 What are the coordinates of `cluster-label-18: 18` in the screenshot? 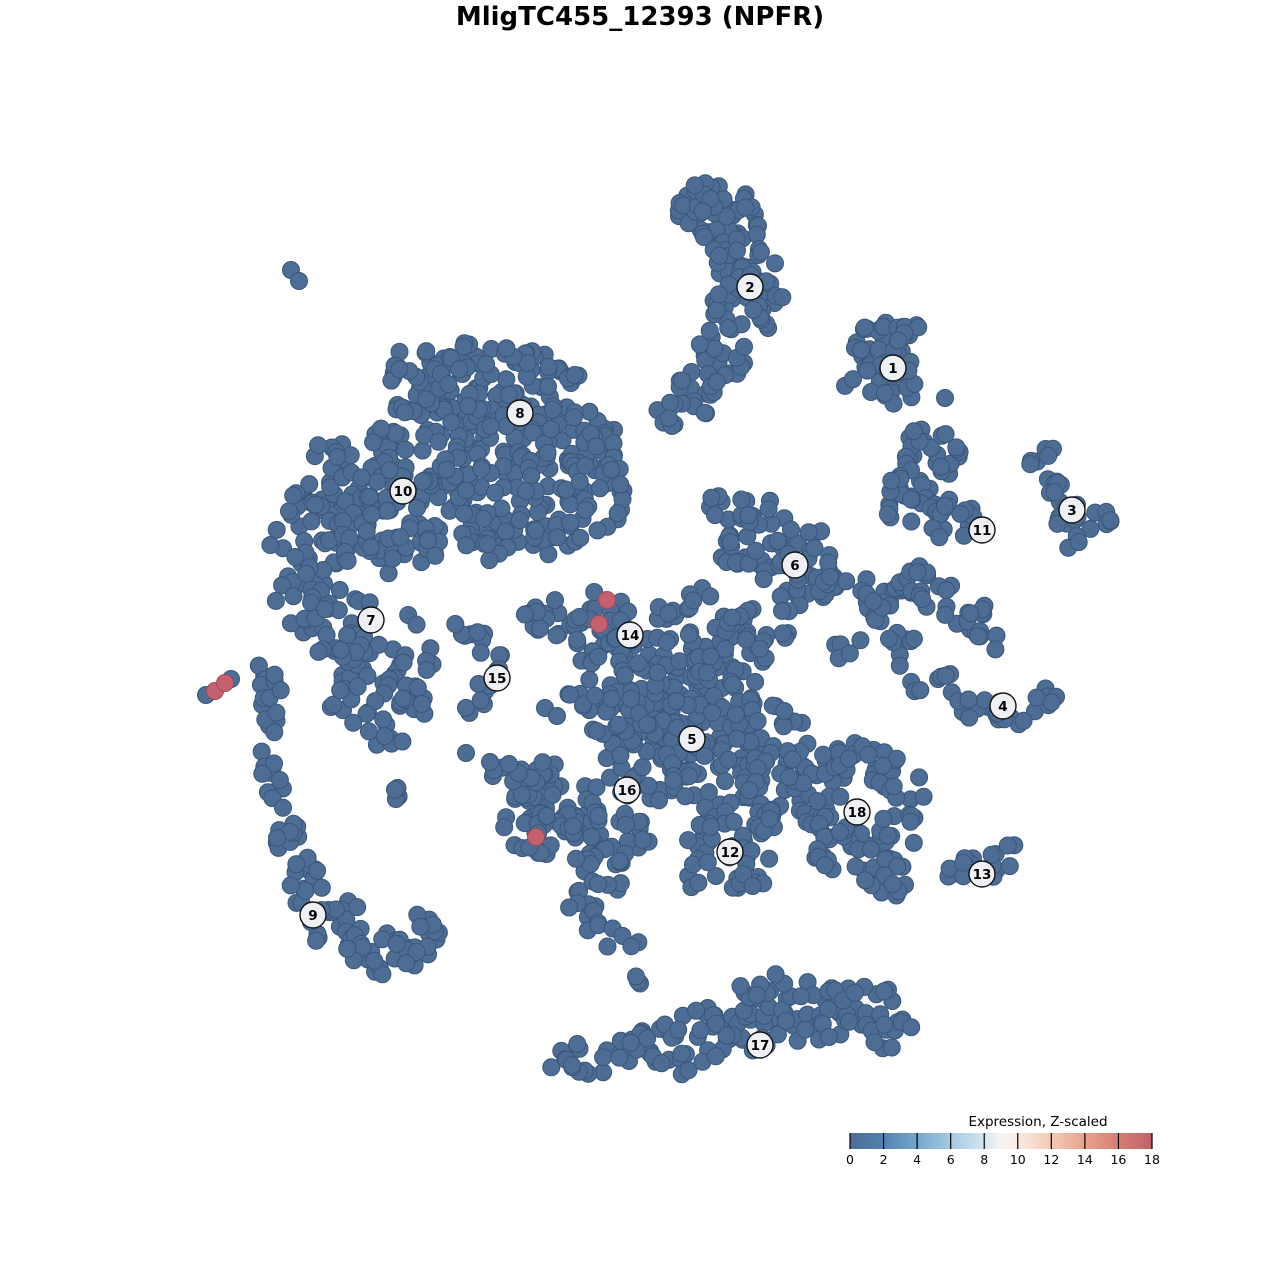 It's located at (857, 812).